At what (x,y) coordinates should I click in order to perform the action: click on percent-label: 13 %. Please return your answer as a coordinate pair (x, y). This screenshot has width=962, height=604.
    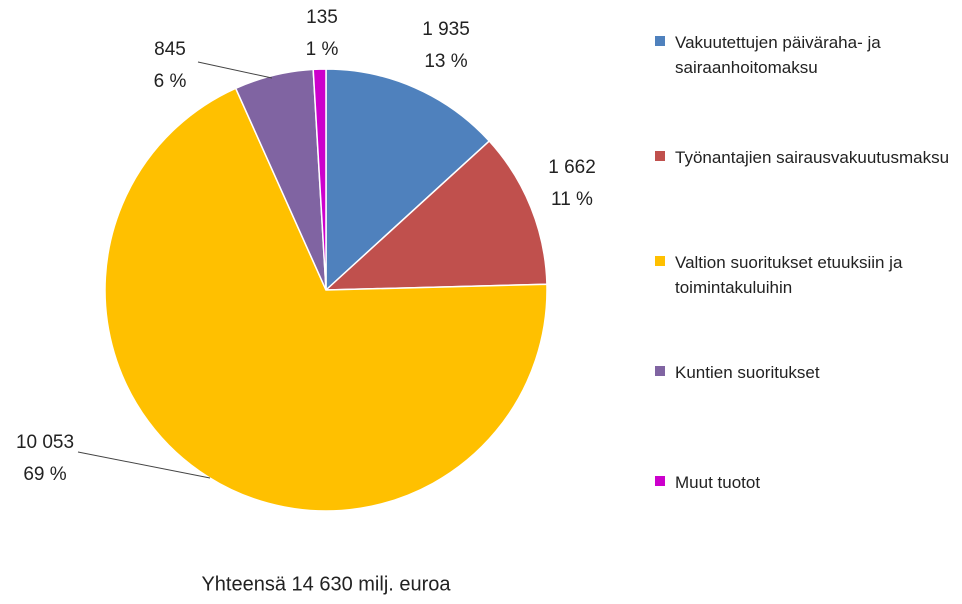
    Looking at the image, I should click on (445, 61).